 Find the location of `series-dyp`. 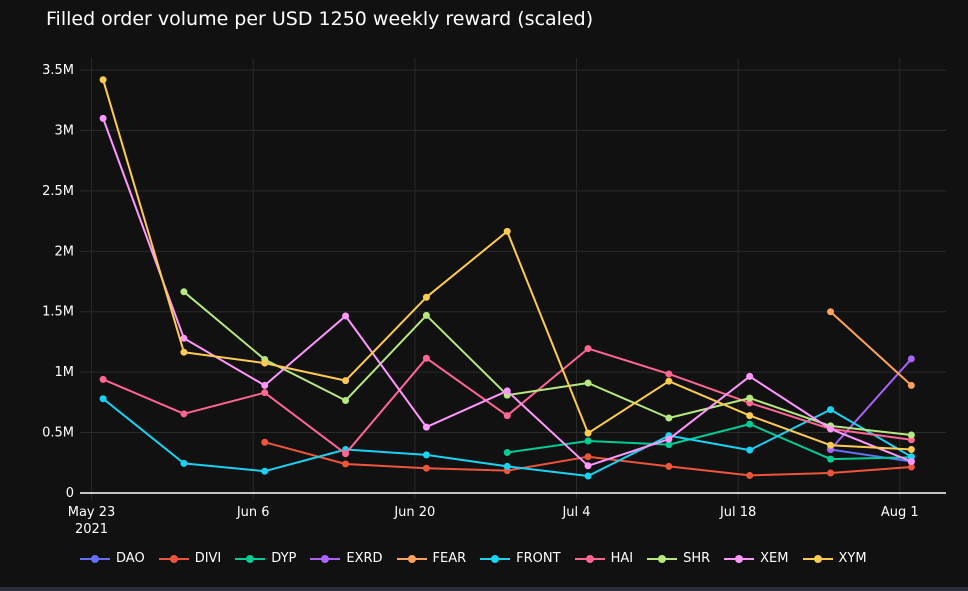

series-dyp is located at coordinates (709, 441).